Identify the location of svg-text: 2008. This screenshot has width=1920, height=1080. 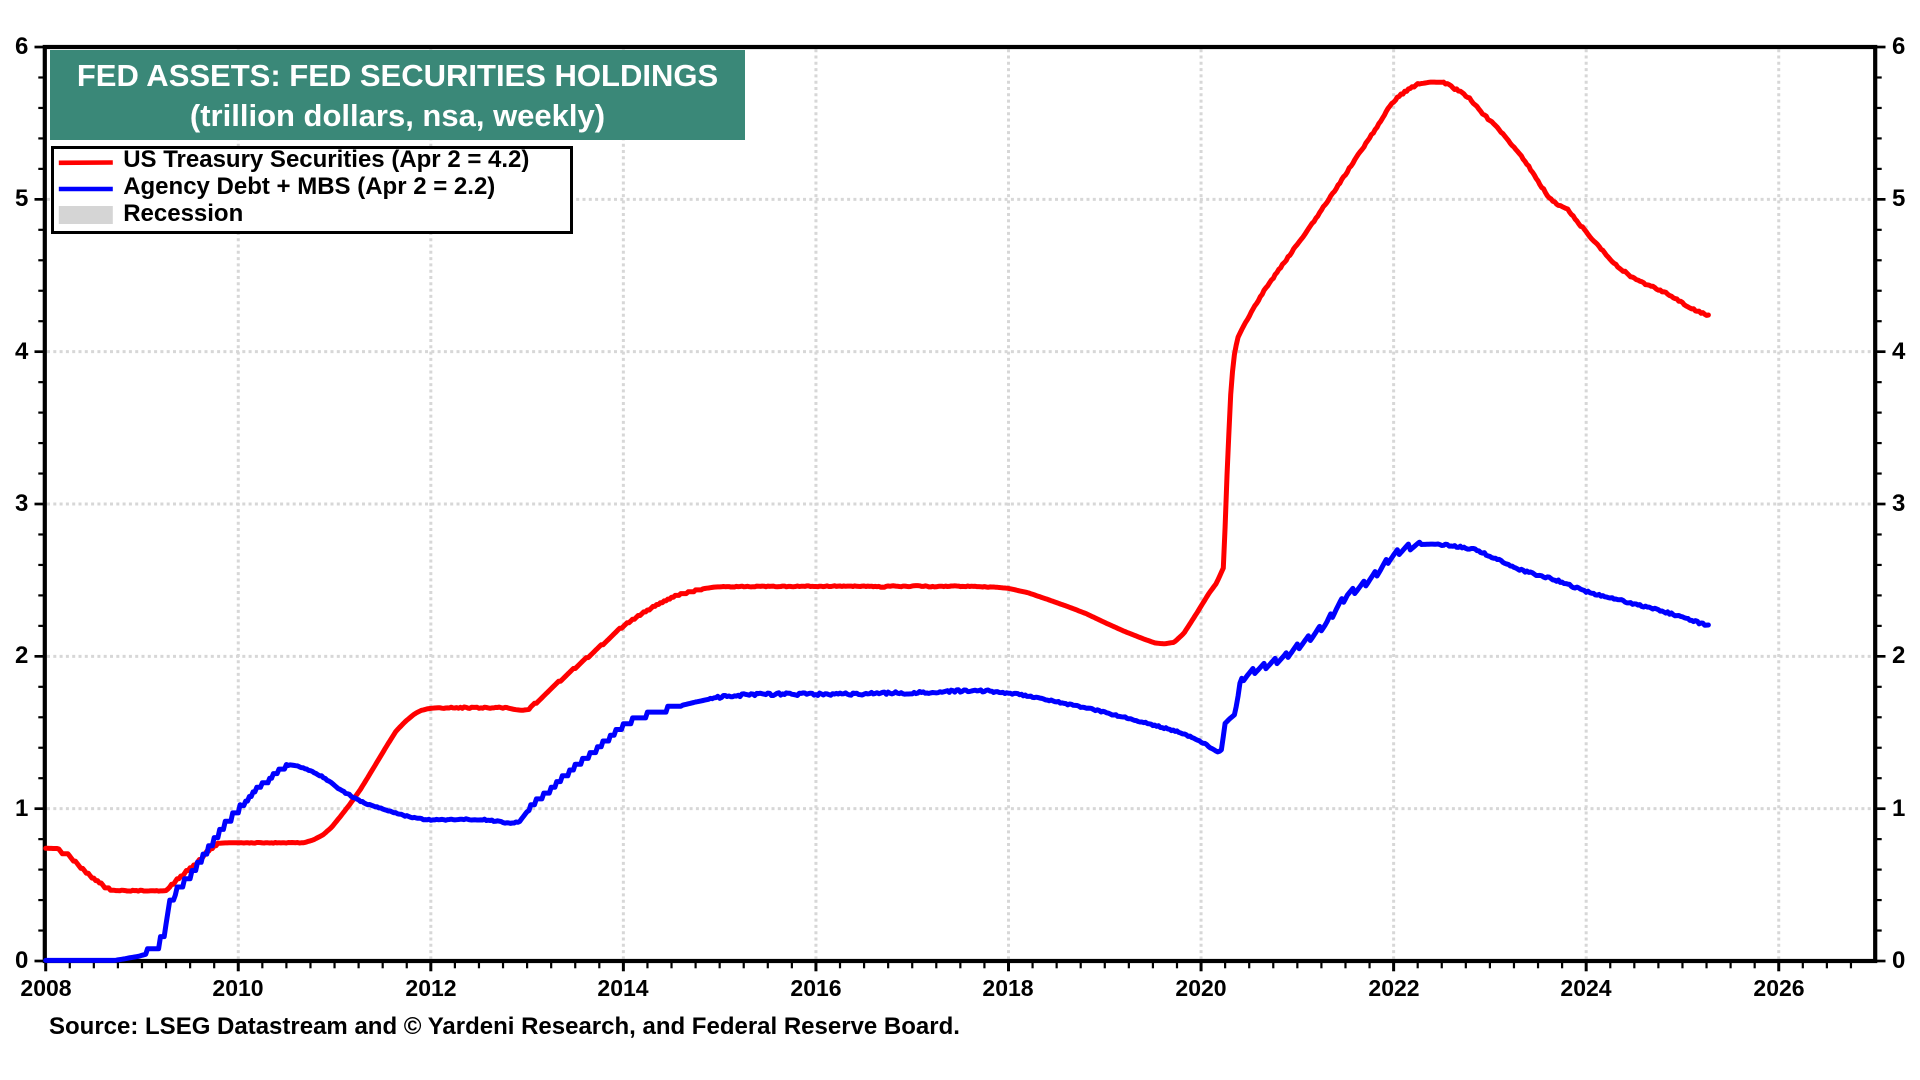
(45, 988).